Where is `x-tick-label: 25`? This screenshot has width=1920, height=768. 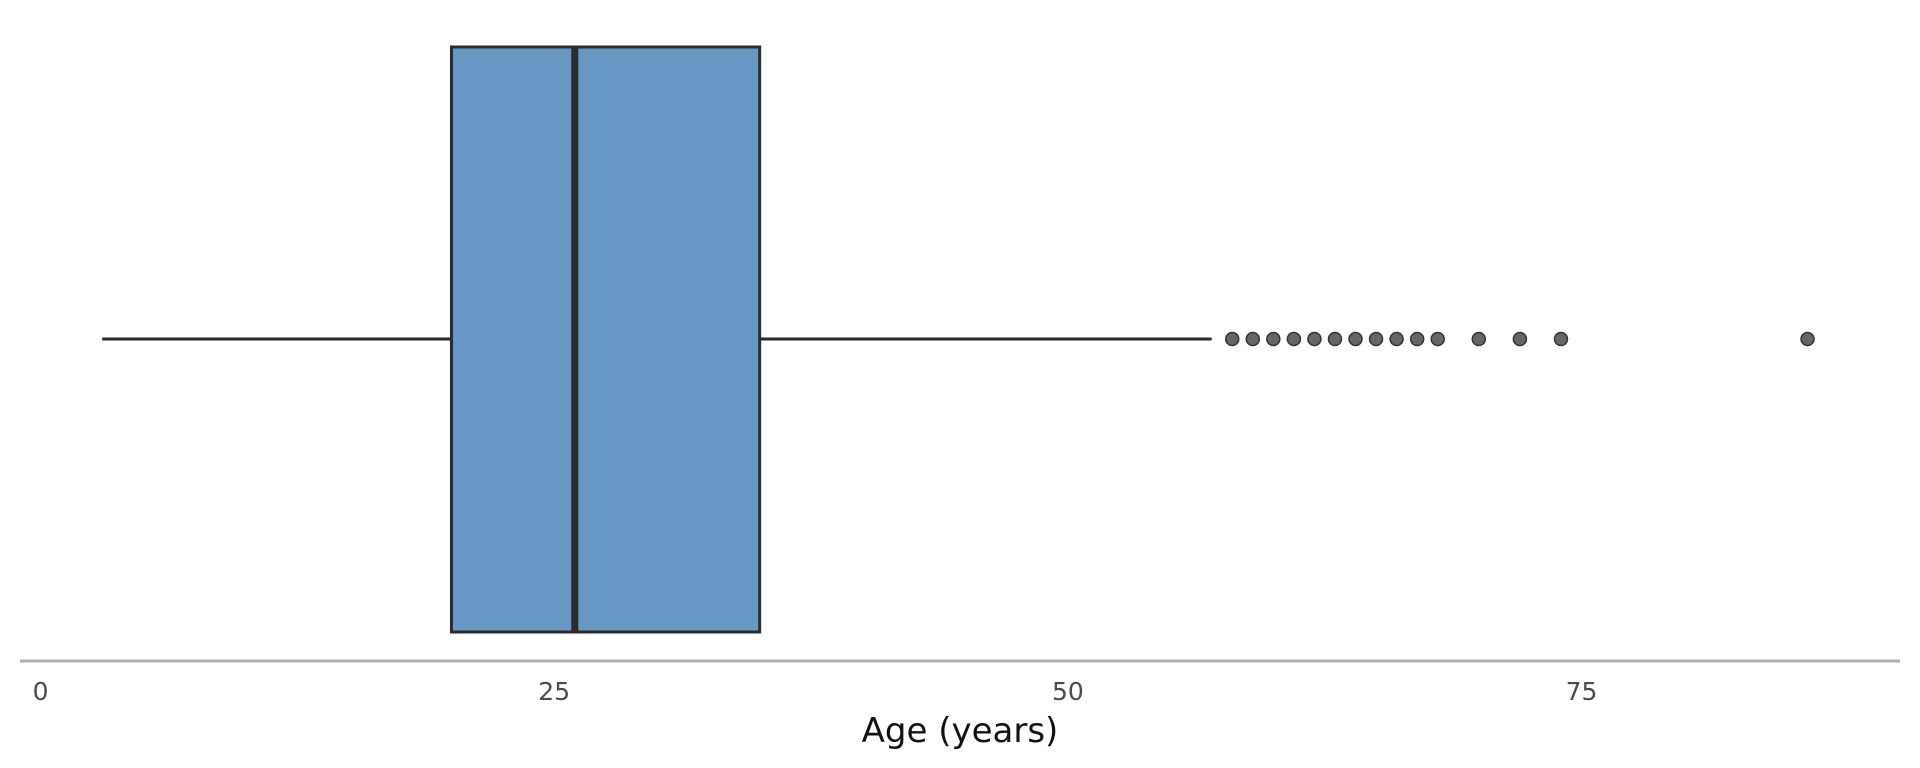
x-tick-label: 25 is located at coordinates (554, 691).